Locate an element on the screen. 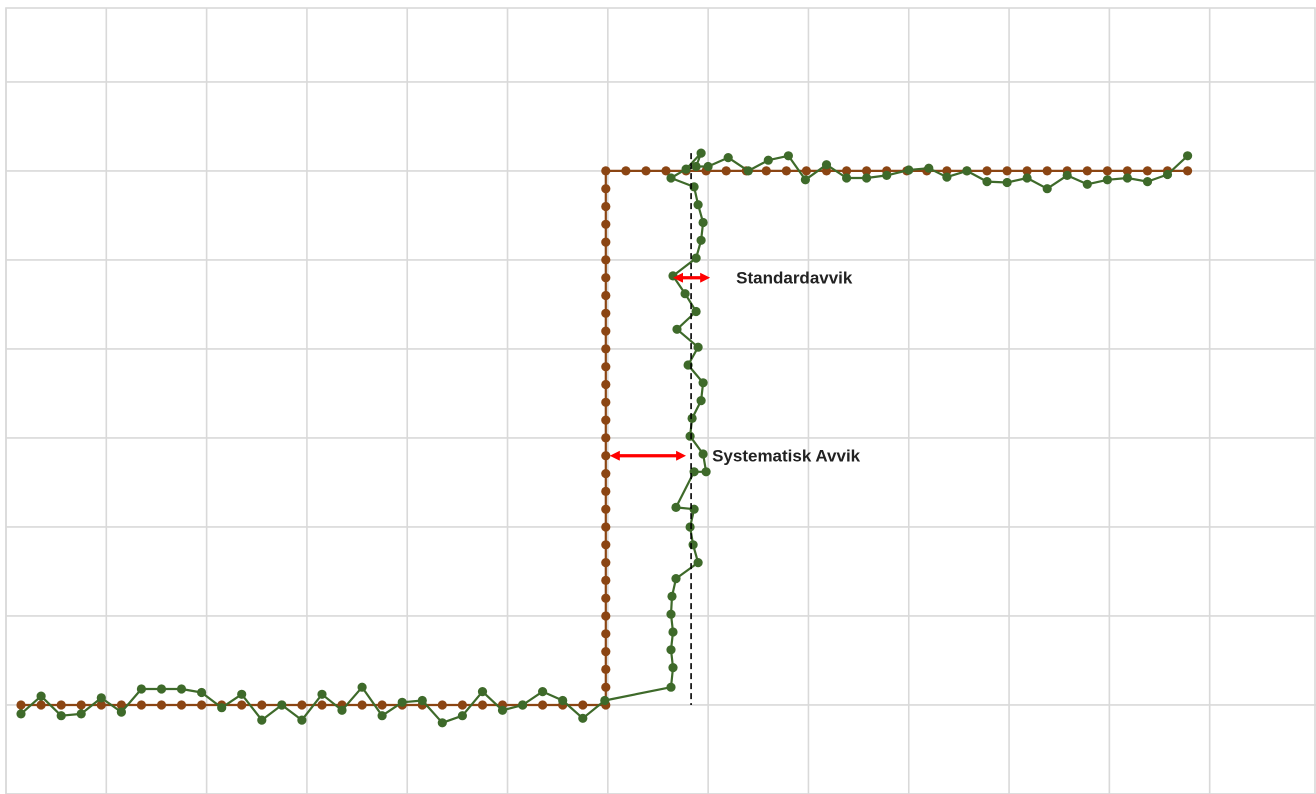 This screenshot has height=794, width=1316. annotation-label: Systematisk Avvik is located at coordinates (786, 456).